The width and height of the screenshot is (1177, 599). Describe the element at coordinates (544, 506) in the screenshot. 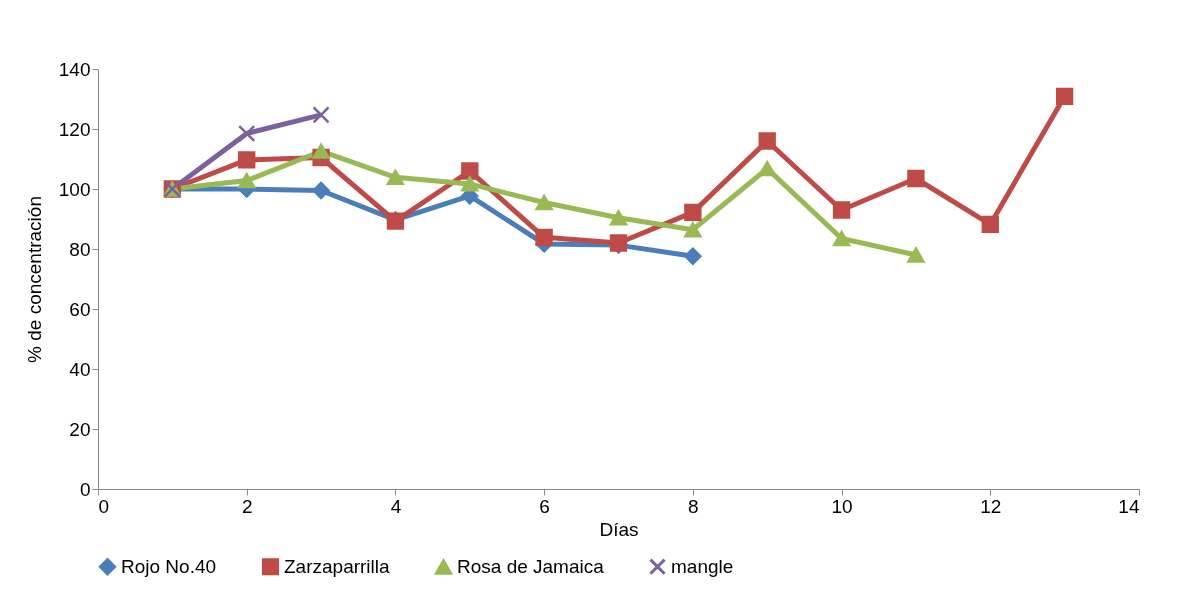

I see `x-tick-label: 6` at that location.